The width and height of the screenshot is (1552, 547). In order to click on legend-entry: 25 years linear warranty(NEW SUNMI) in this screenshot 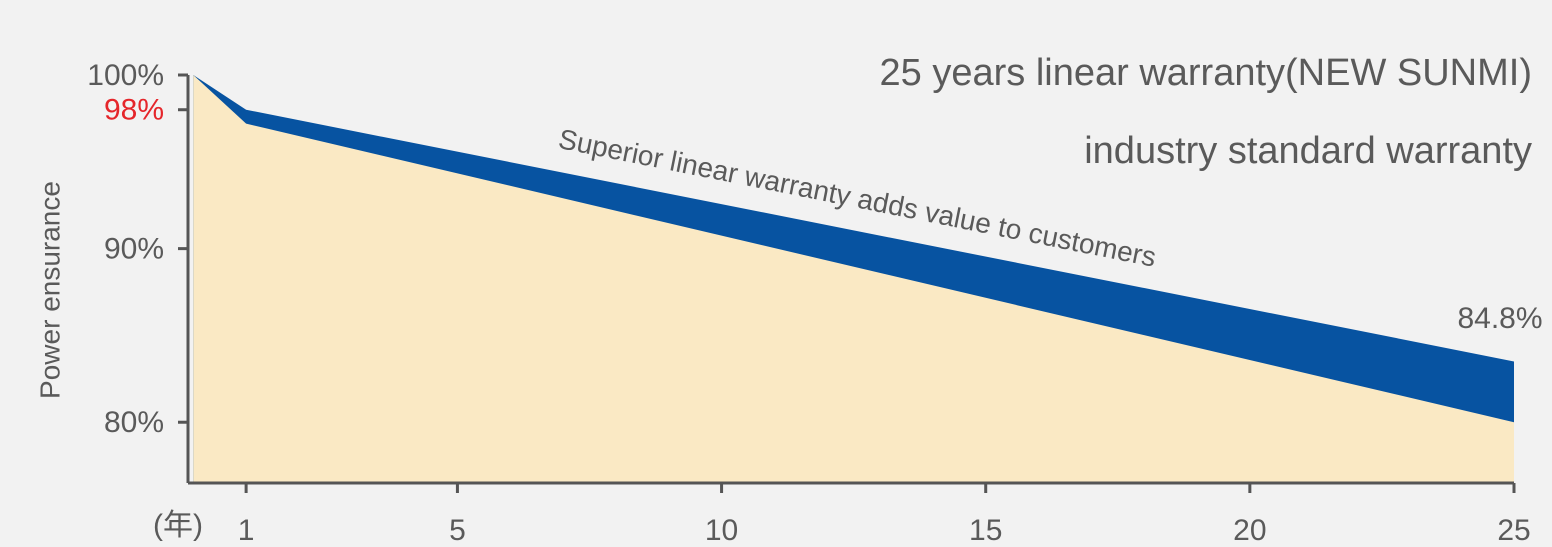, I will do `click(1206, 73)`.